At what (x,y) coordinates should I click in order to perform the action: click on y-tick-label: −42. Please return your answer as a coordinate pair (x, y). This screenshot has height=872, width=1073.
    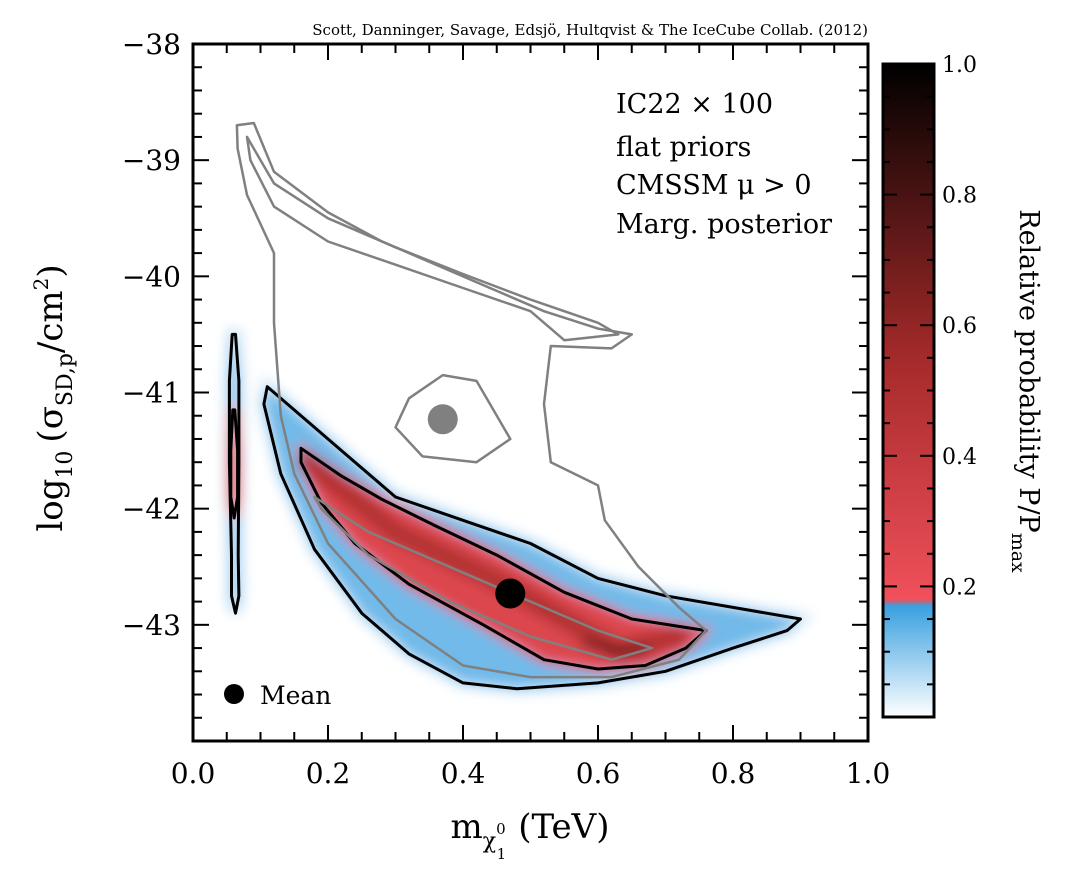
    Looking at the image, I should click on (151, 509).